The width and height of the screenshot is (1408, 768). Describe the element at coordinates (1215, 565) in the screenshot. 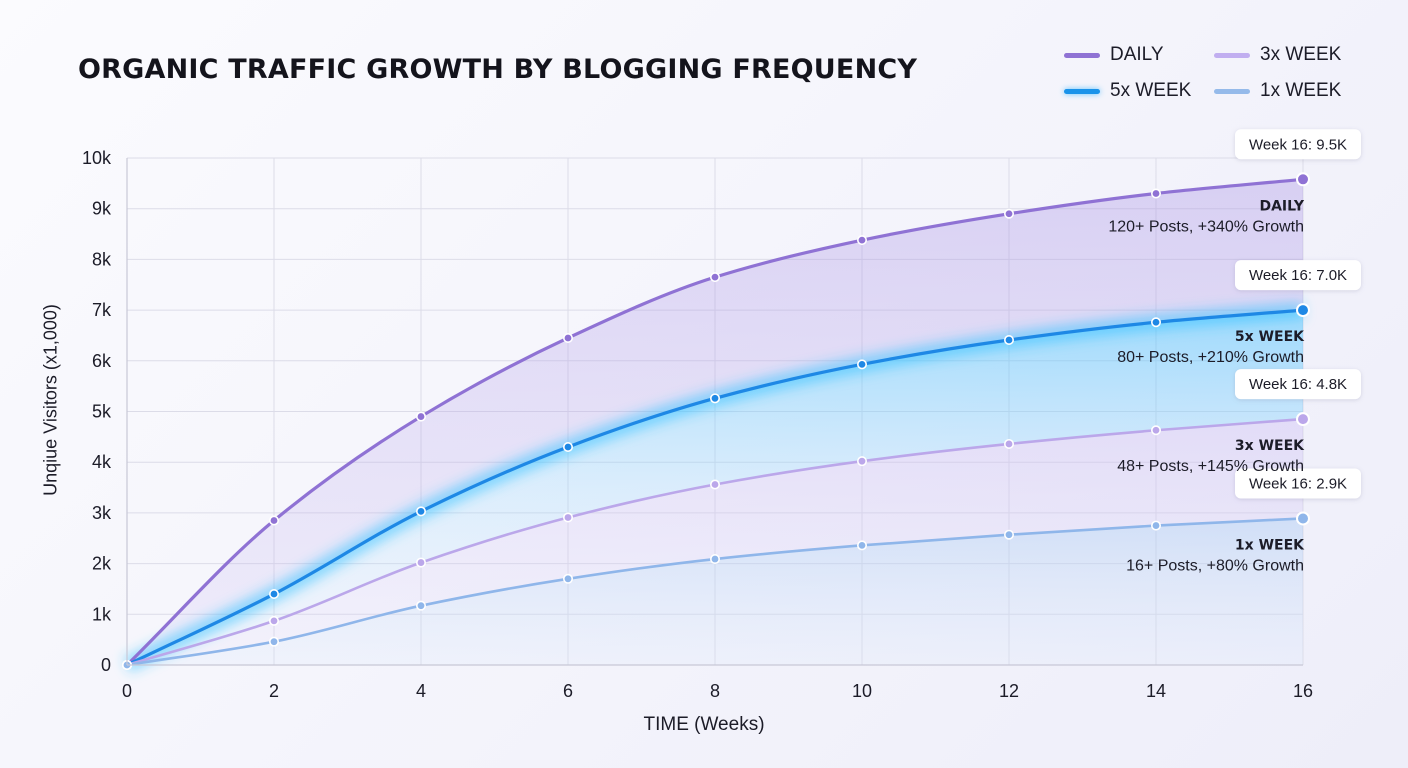

I see `annotation-subtitle: 16+ Posts, +80% Growth` at that location.